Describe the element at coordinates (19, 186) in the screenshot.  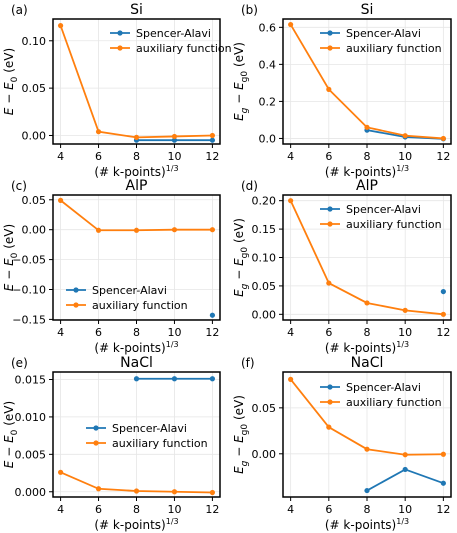
I see `panel-label: (c)` at that location.